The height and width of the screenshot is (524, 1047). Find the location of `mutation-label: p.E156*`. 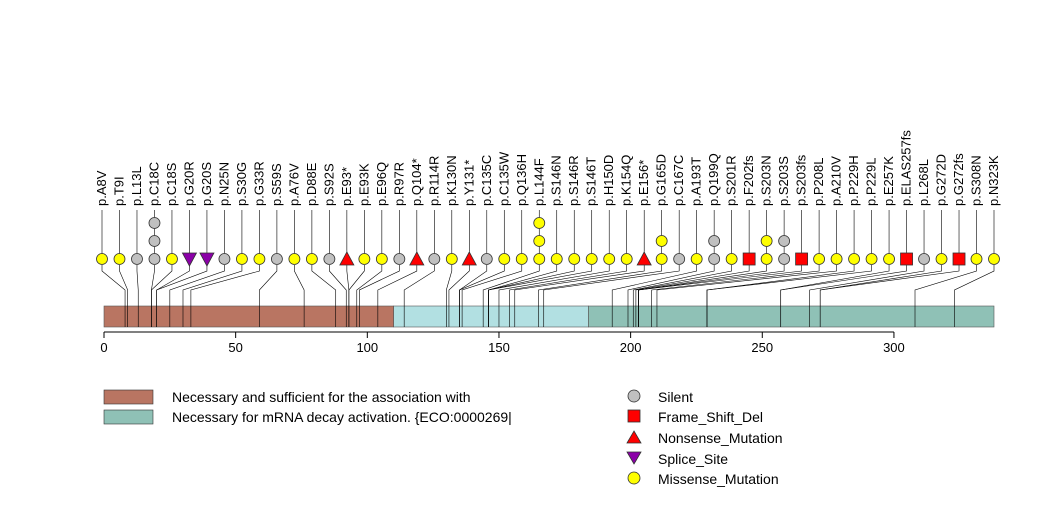

mutation-label: p.E156* is located at coordinates (643, 183).